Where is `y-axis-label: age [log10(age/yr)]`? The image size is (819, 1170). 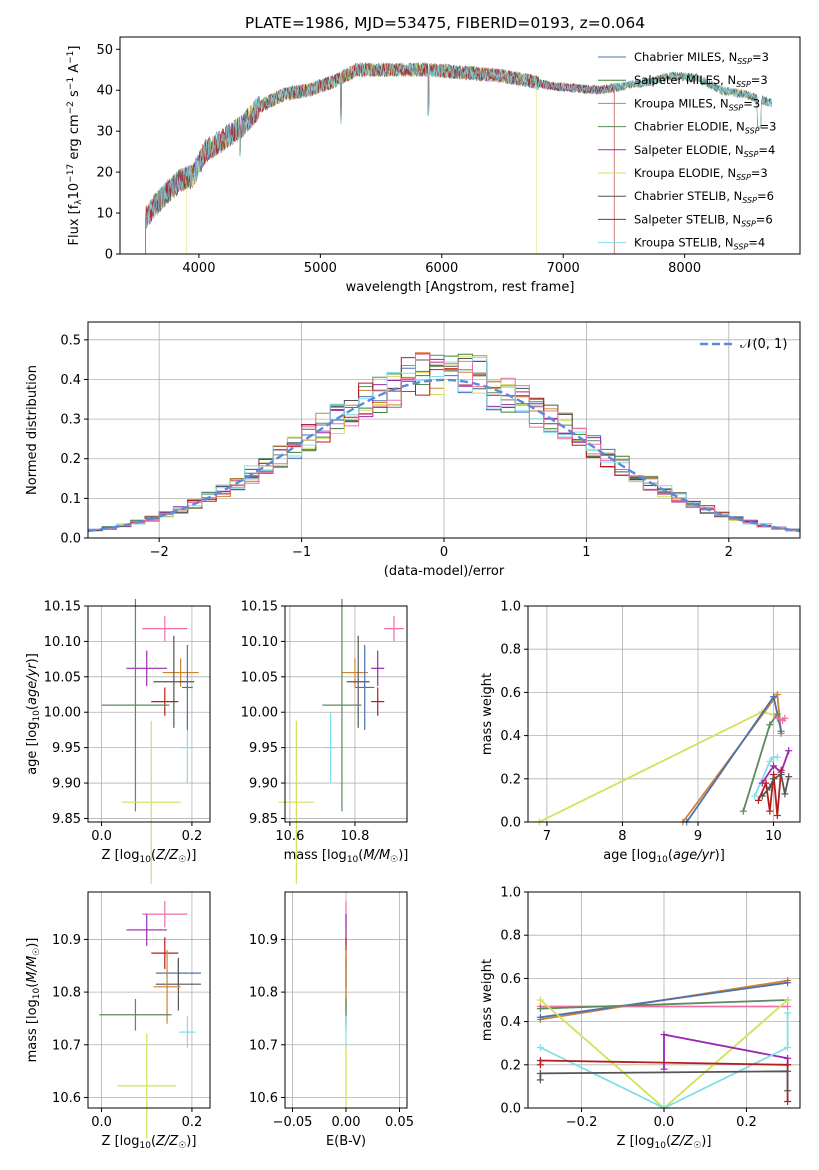 y-axis-label: age [log10(age/yr)] is located at coordinates (33, 714).